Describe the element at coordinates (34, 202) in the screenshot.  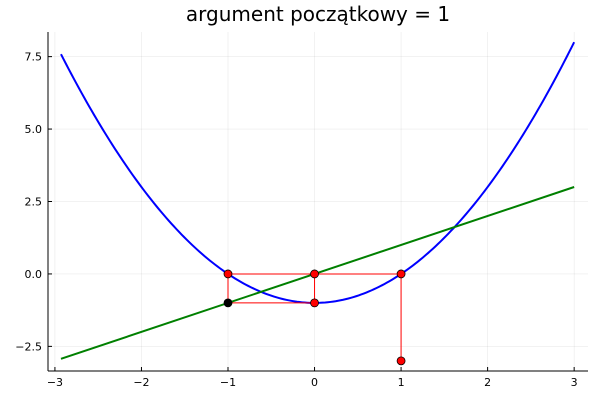
I see `y-tick-label: 2.5` at that location.